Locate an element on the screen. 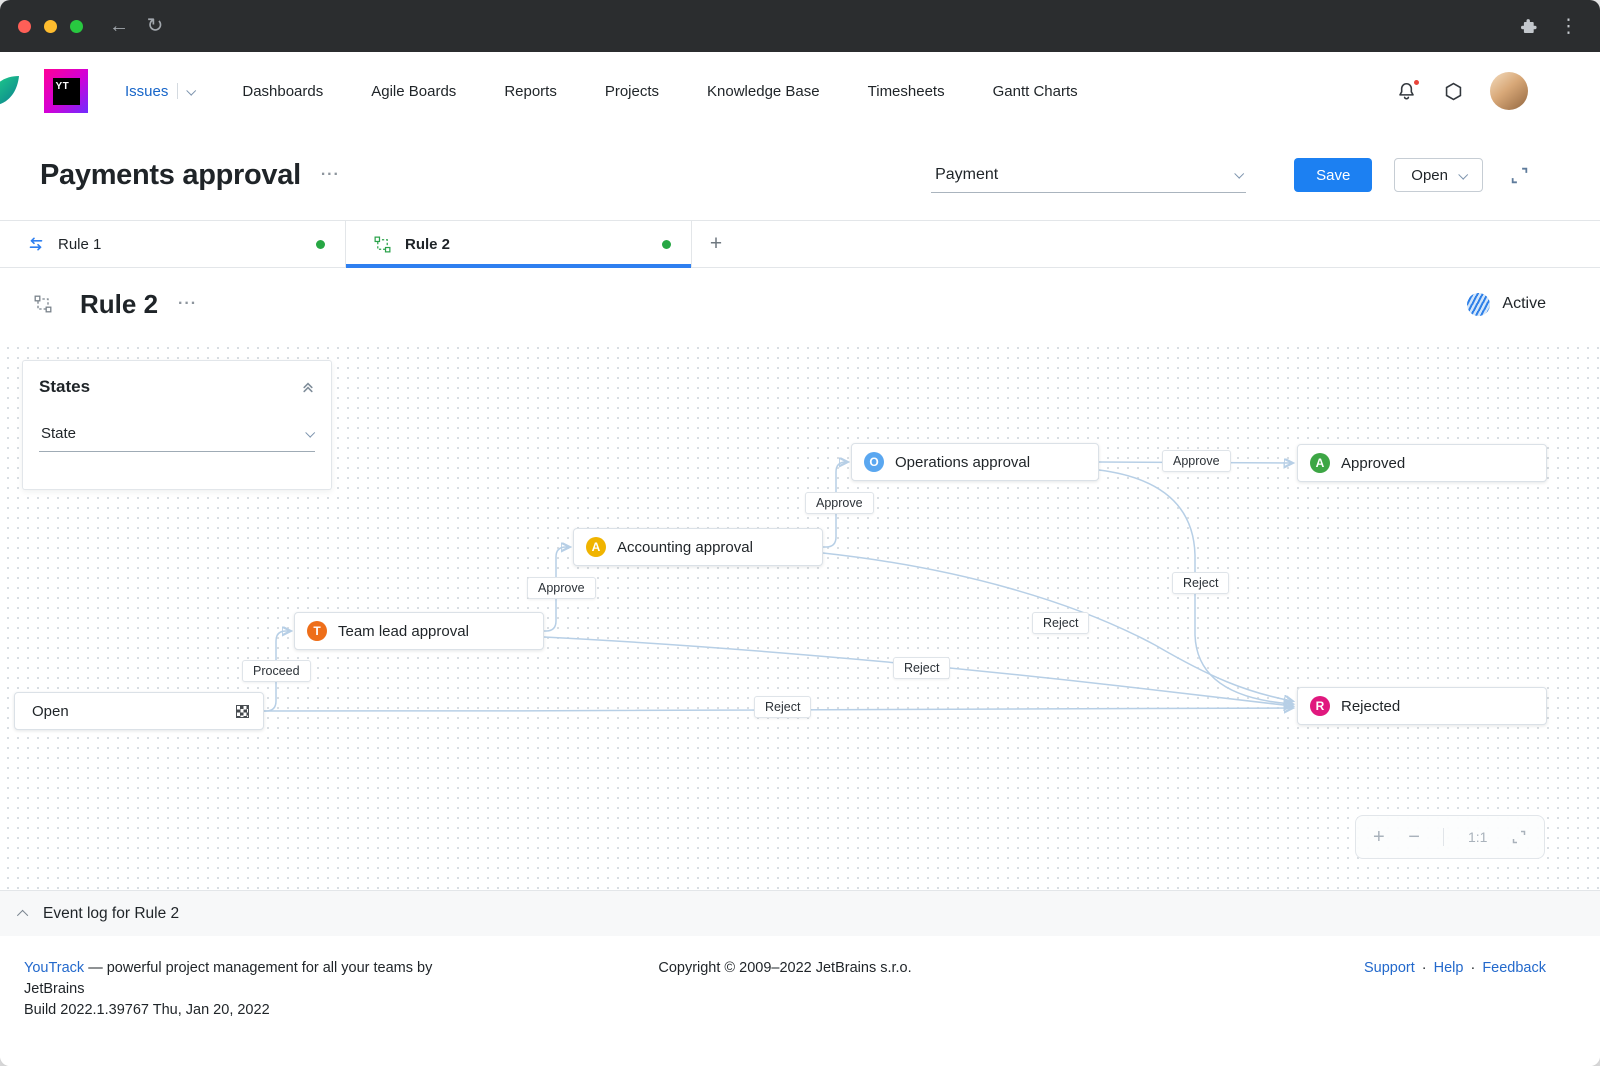 The image size is (1600, 1066). nav-item-timesheets: Timesheets is located at coordinates (906, 91).